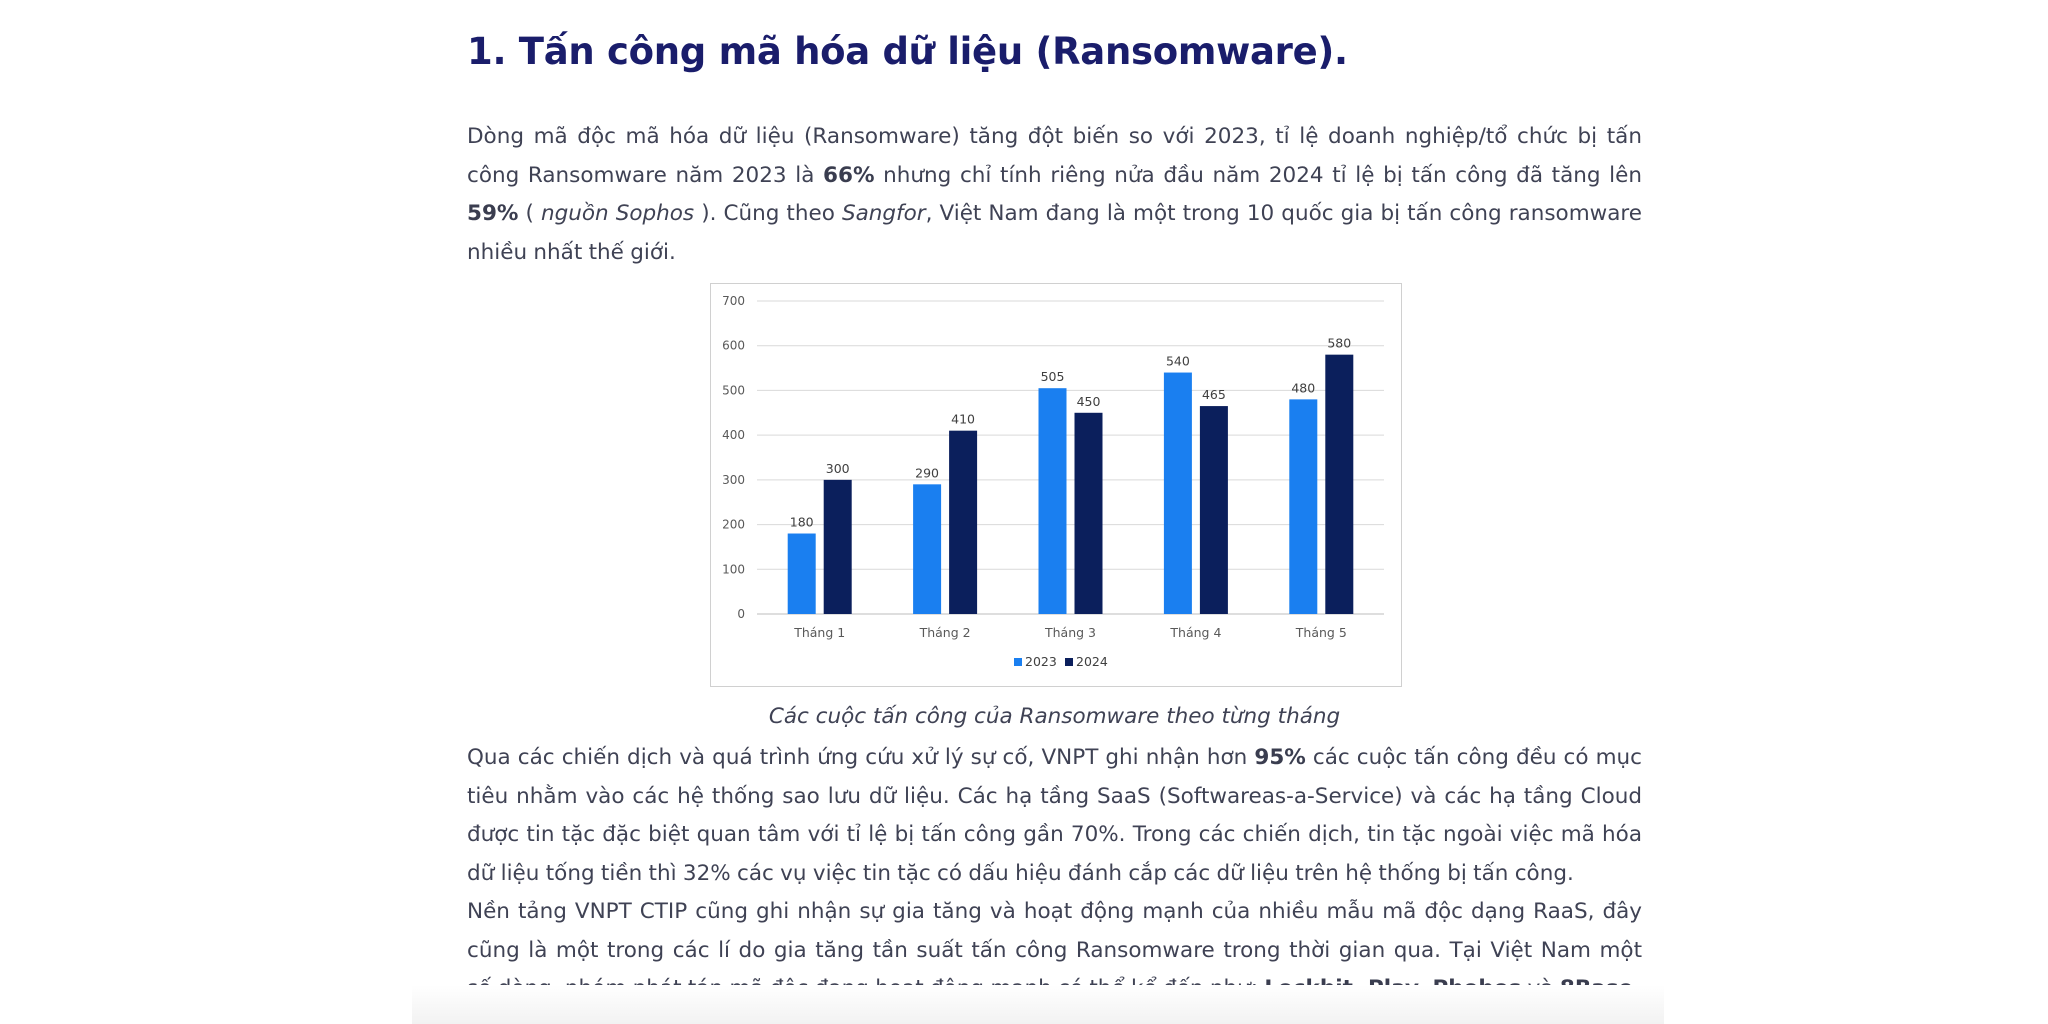  What do you see at coordinates (733, 390) in the screenshot?
I see `y-tick-label: 500` at bounding box center [733, 390].